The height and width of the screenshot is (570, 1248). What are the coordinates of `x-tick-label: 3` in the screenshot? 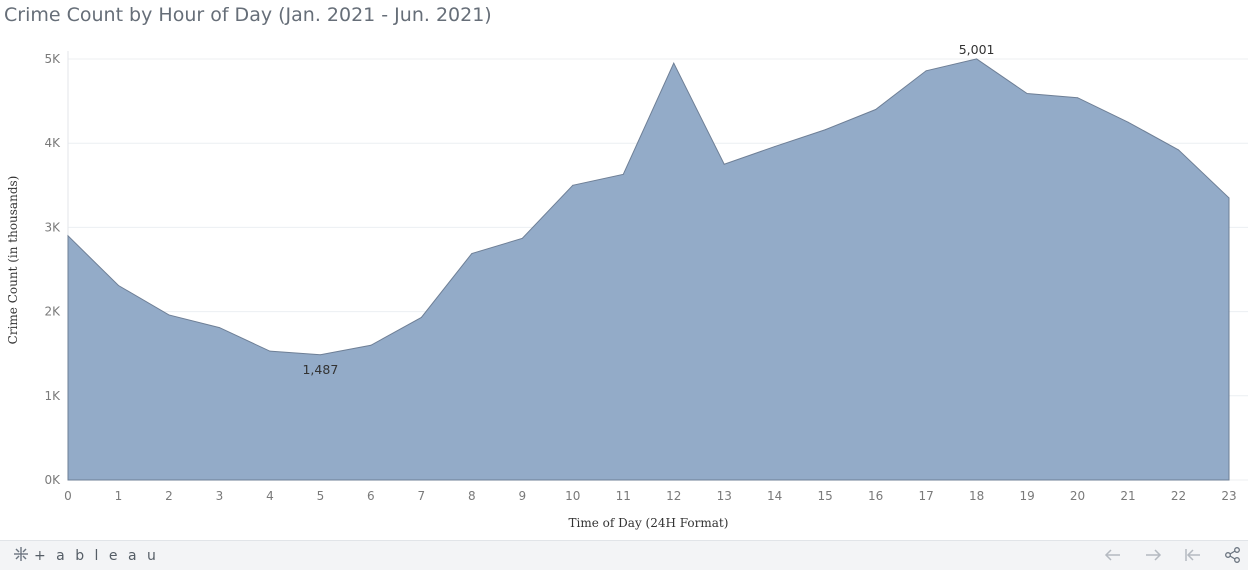 It's located at (220, 496).